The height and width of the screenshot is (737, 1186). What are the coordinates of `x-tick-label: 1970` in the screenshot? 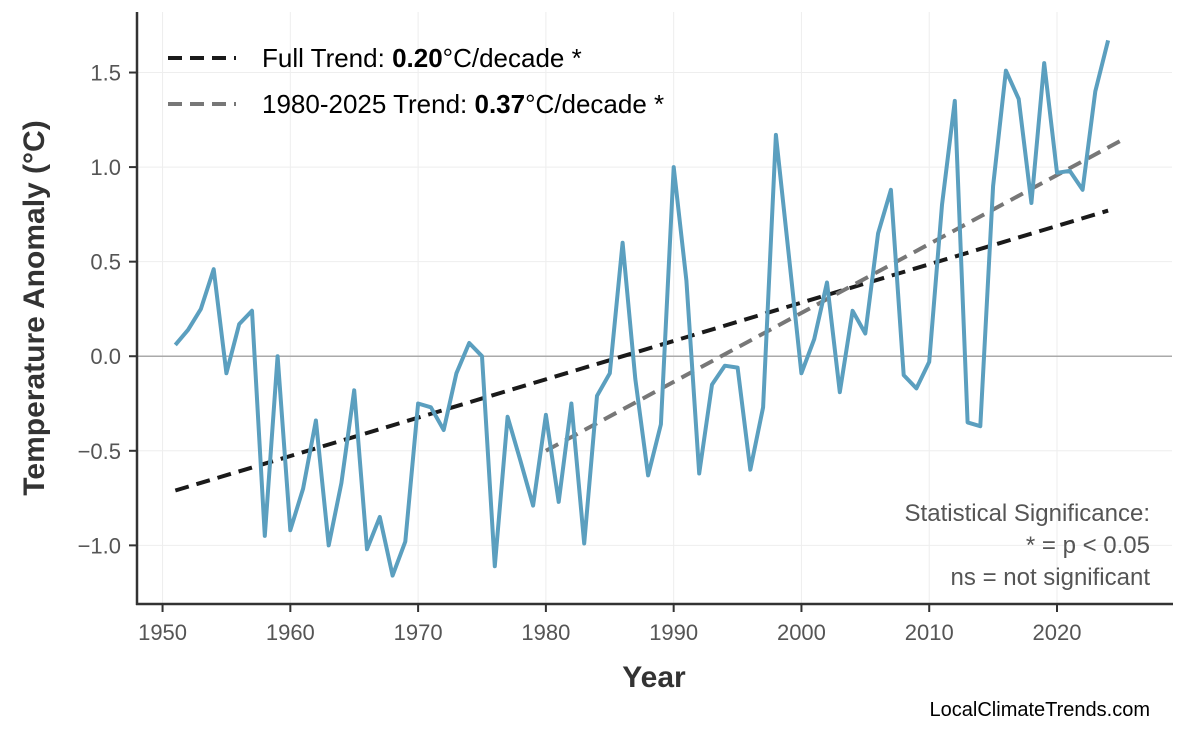 It's located at (418, 632).